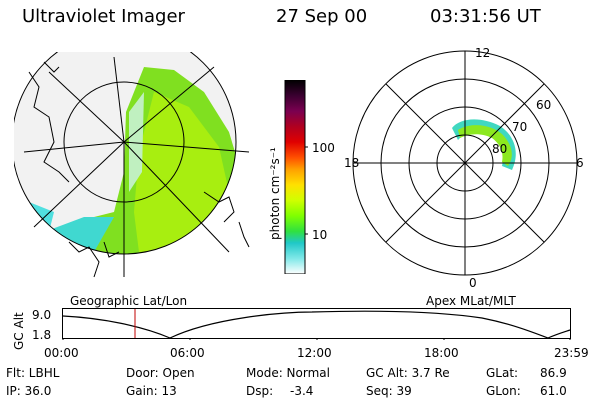 The image size is (600, 400). Describe the element at coordinates (260, 391) in the screenshot. I see `info-dsp-label: Dsp:` at that location.